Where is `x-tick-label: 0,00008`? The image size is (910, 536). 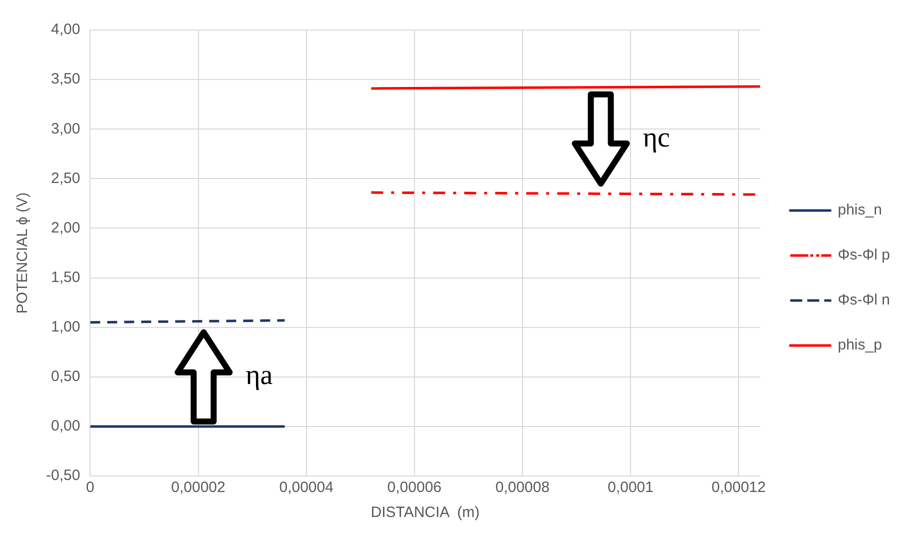 x-tick-label: 0,00008 is located at coordinates (522, 487).